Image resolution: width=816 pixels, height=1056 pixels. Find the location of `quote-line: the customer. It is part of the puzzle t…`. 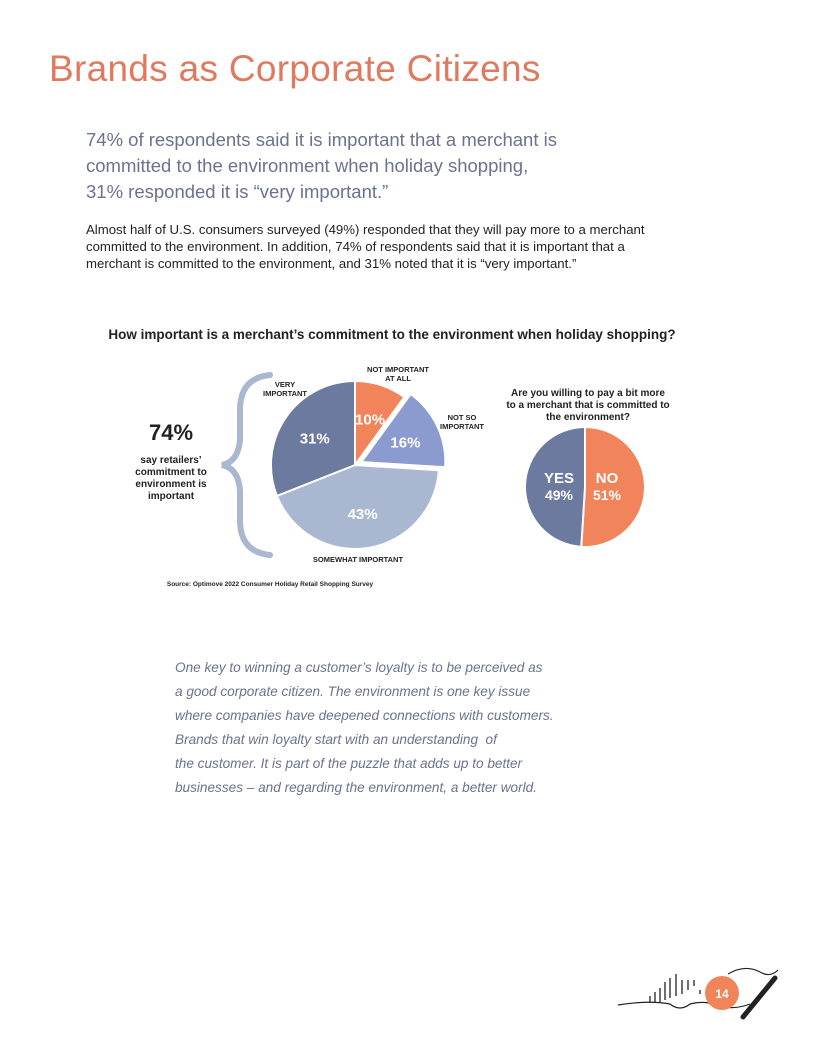

quote-line: the customer. It is part of the puzzle t… is located at coordinates (349, 763).